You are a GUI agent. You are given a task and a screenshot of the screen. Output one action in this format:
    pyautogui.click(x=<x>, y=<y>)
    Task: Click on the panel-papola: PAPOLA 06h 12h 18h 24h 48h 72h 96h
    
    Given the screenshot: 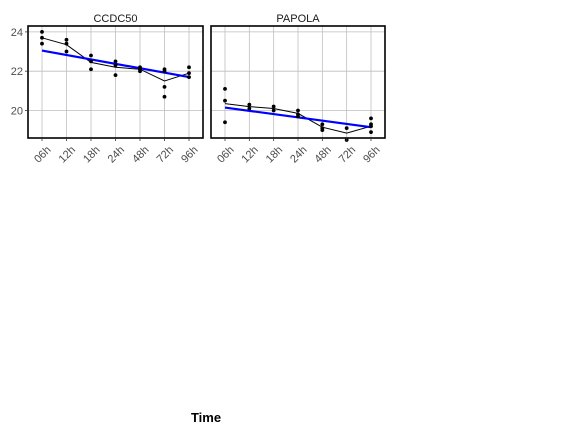 What is the action you would take?
    pyautogui.click(x=298, y=88)
    